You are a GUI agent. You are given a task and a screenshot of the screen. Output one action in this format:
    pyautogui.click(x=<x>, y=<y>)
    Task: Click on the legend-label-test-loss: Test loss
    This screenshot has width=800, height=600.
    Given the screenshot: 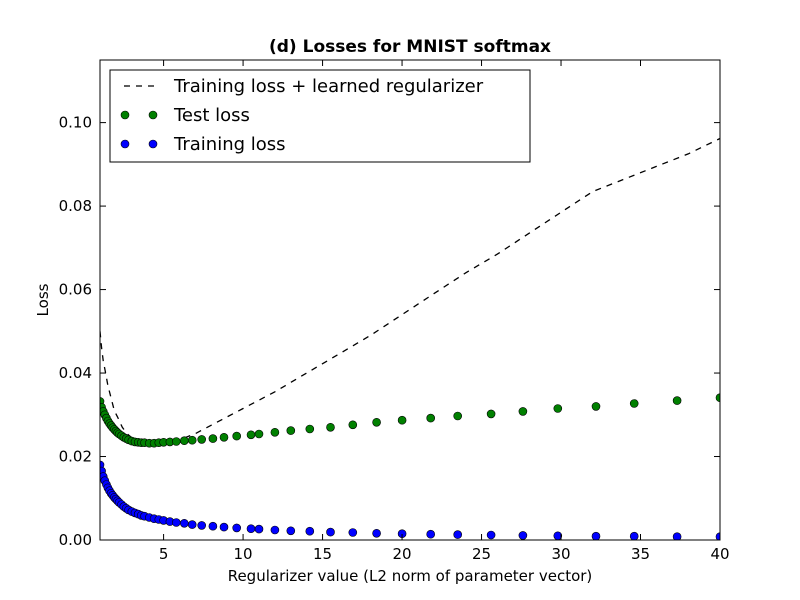 What is the action you would take?
    pyautogui.click(x=211, y=115)
    